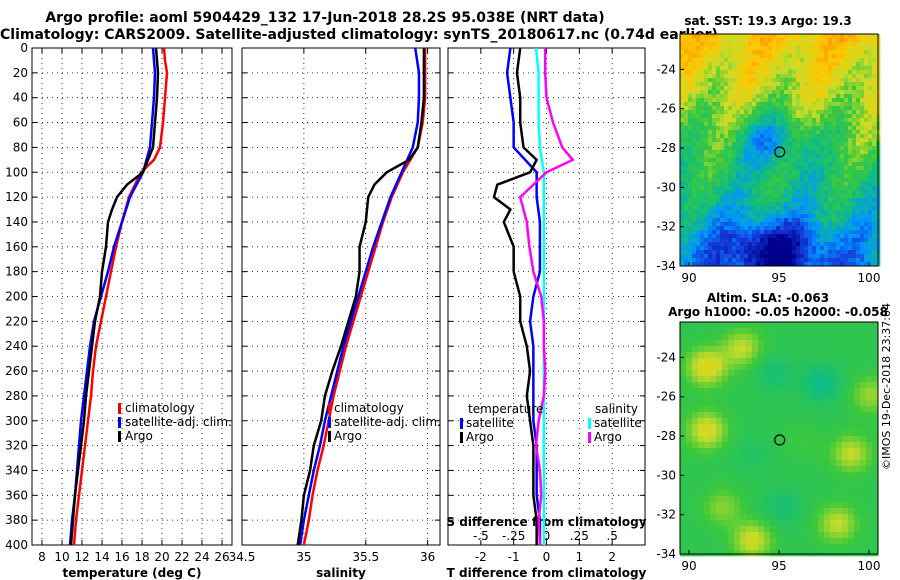  I want to click on y-tick-label: -26, so click(666, 397).